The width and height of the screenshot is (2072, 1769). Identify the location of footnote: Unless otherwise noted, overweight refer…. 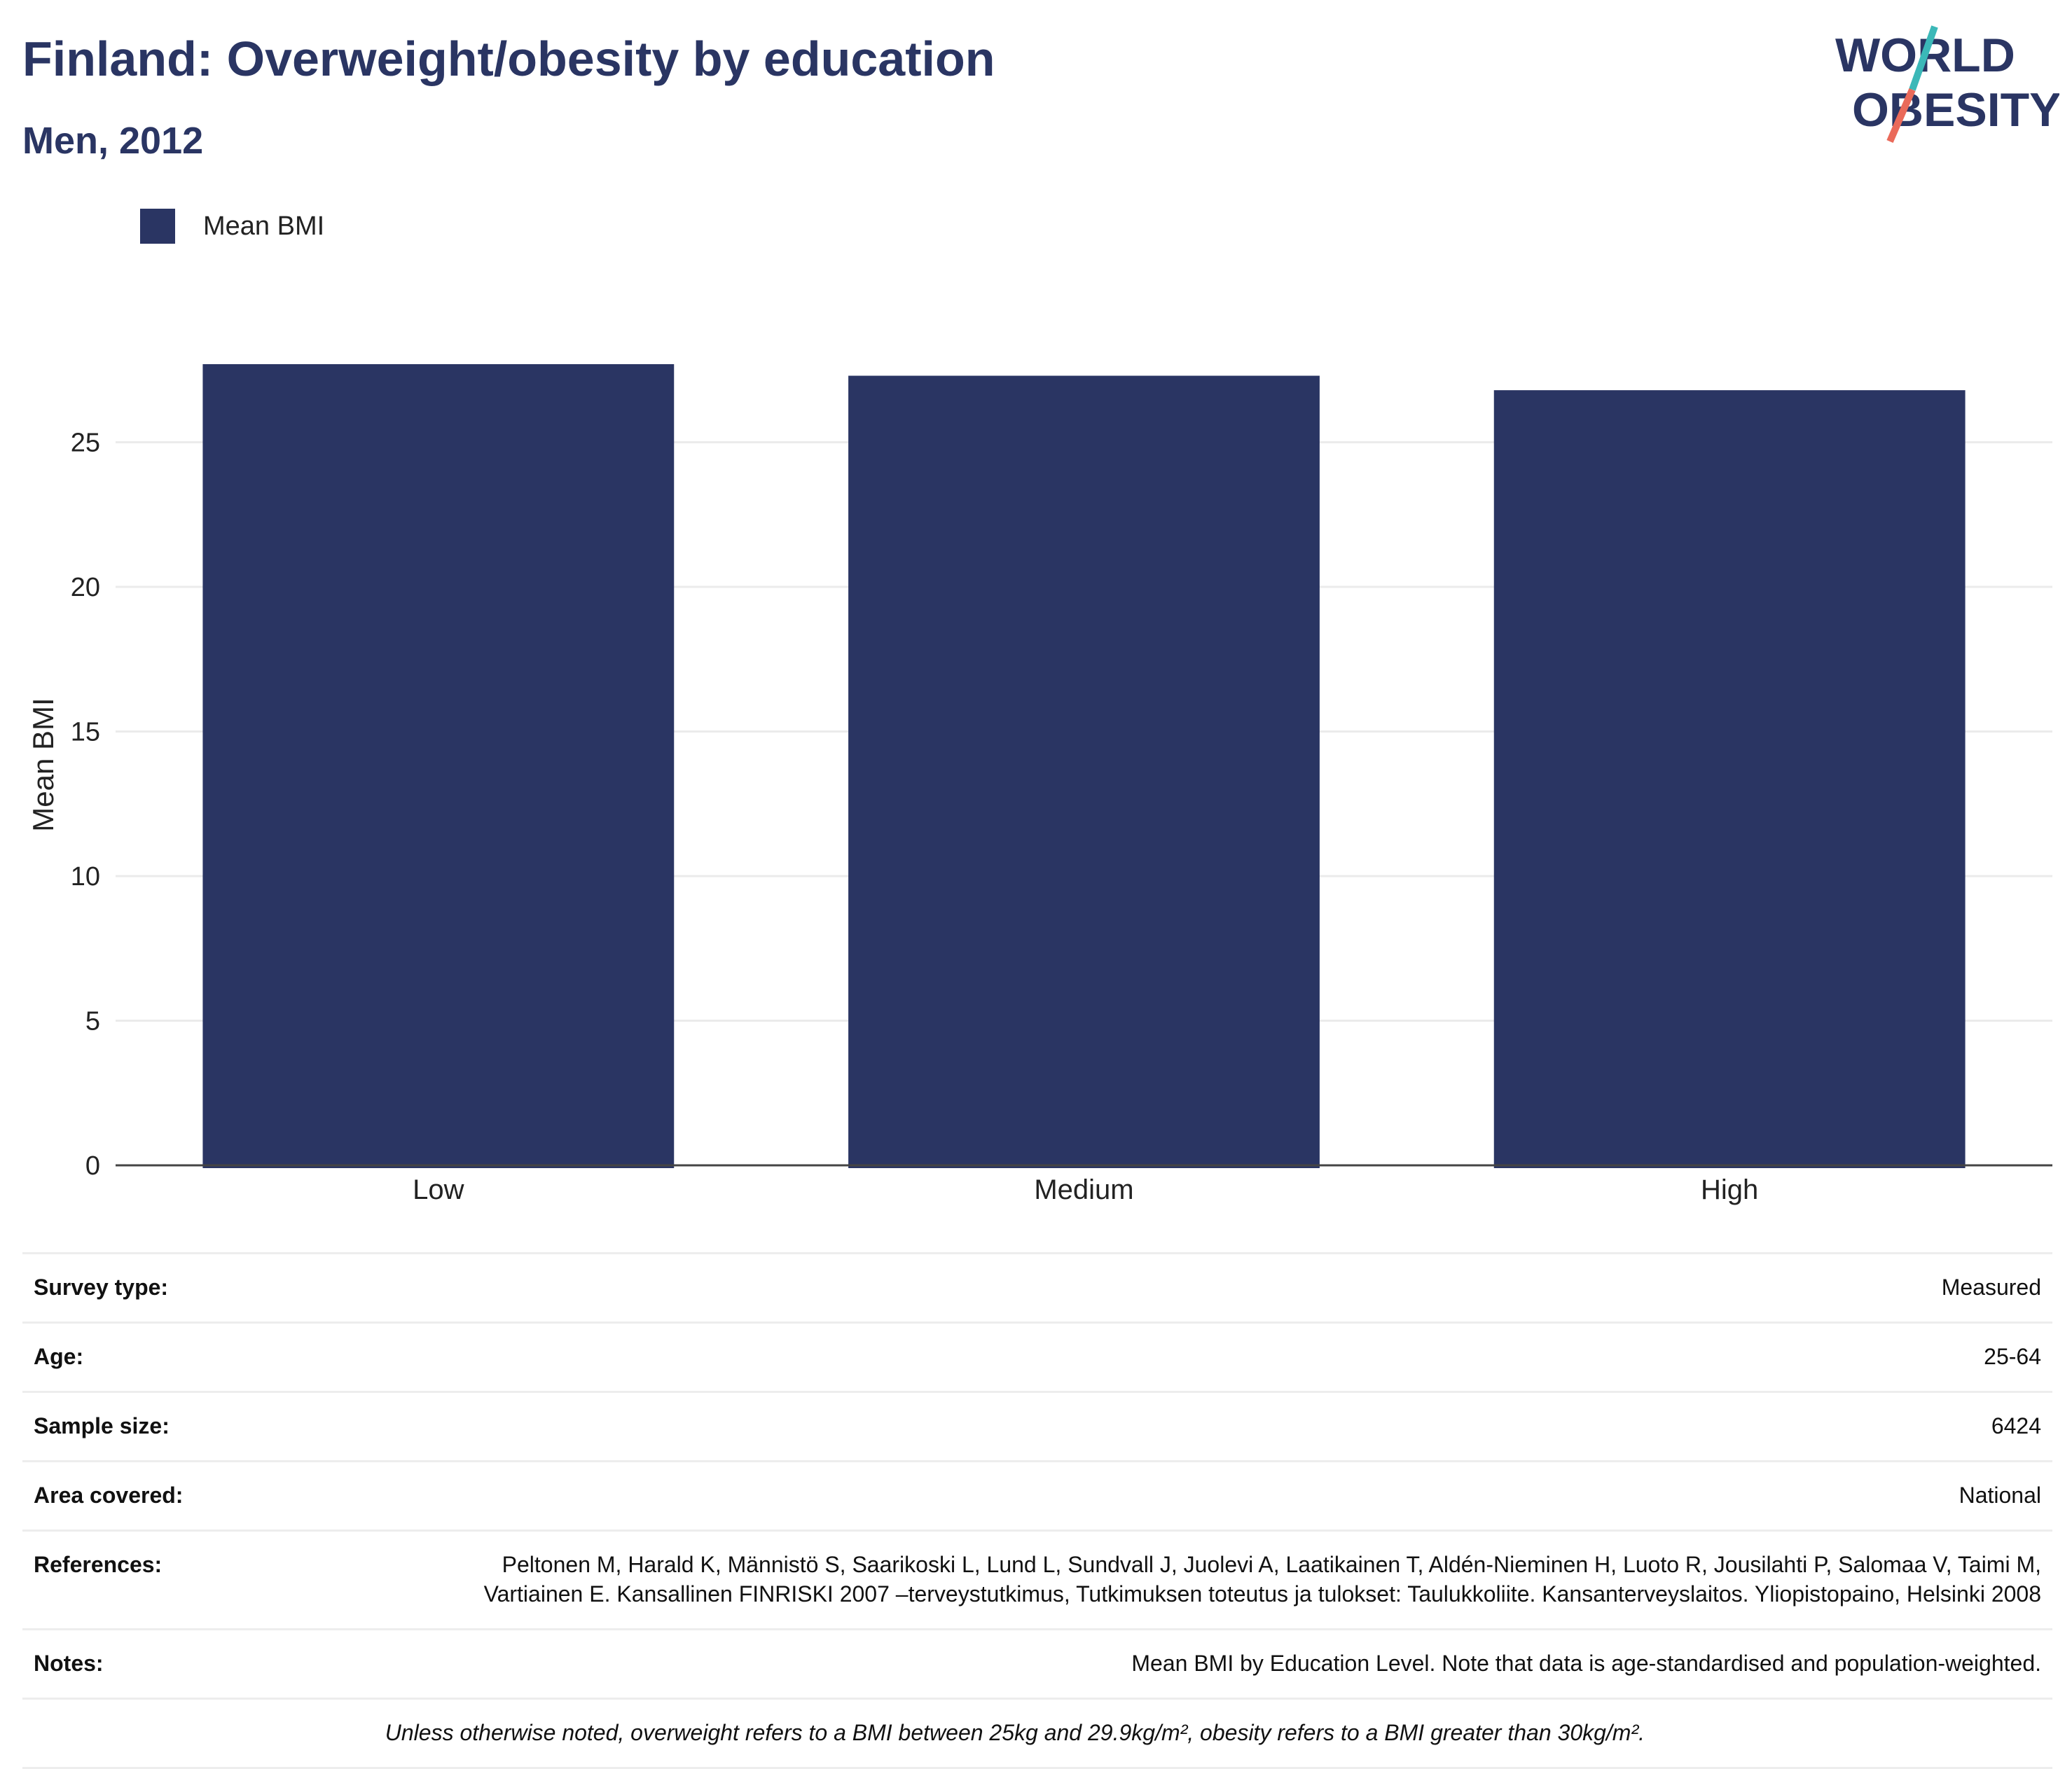
(1015, 1732).